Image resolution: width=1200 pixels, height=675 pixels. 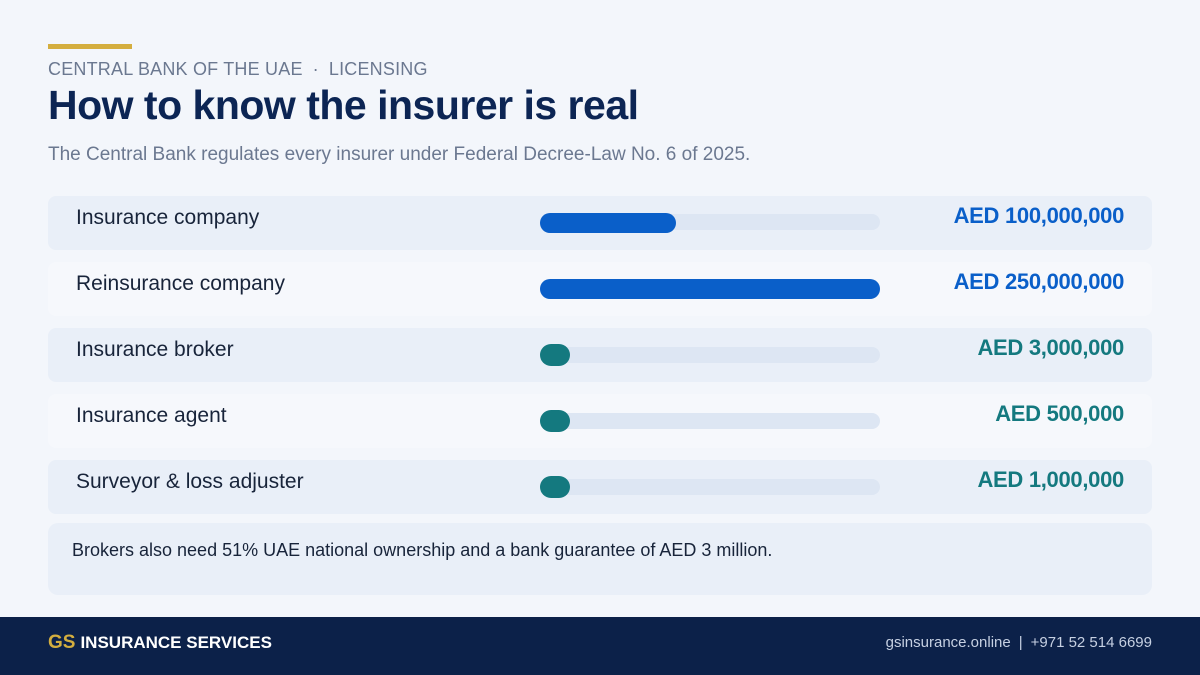 What do you see at coordinates (151, 415) in the screenshot?
I see `category-label: Insurance agent` at bounding box center [151, 415].